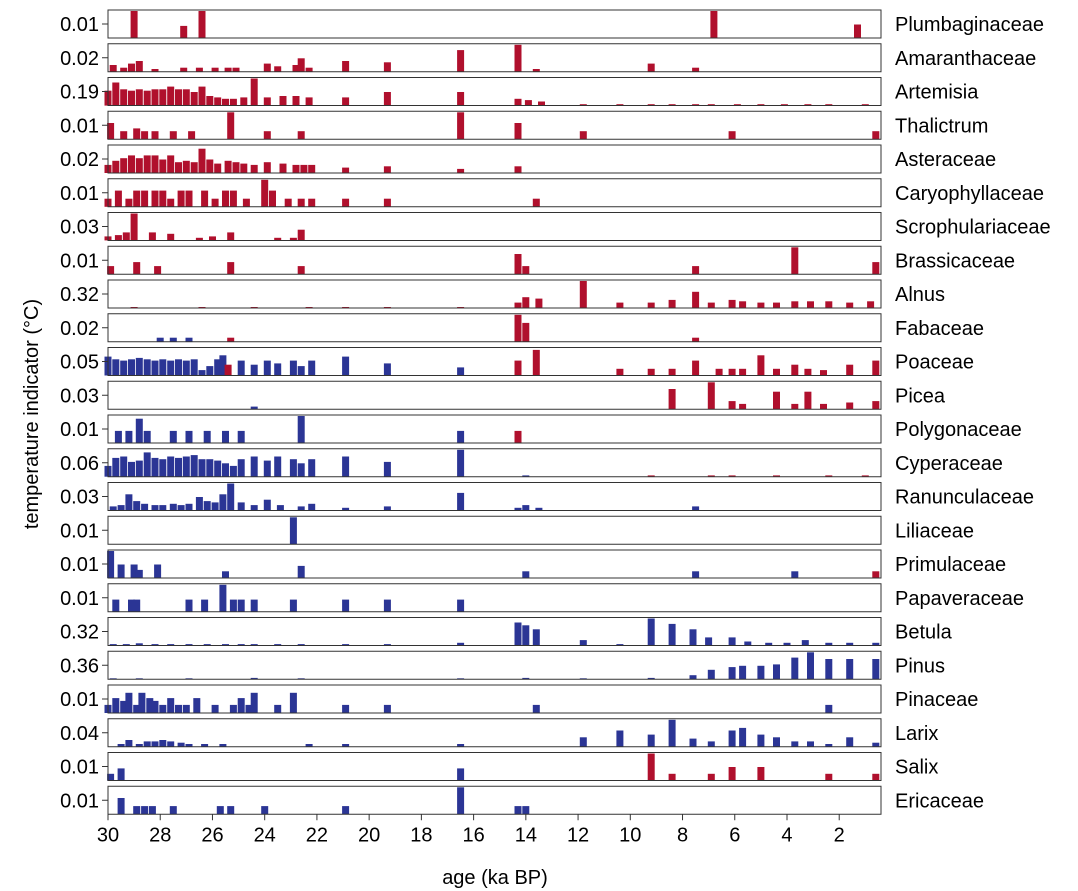 The width and height of the screenshot is (1078, 891). What do you see at coordinates (506, 631) in the screenshot?
I see `taxon-panel: 0.32 Betula` at bounding box center [506, 631].